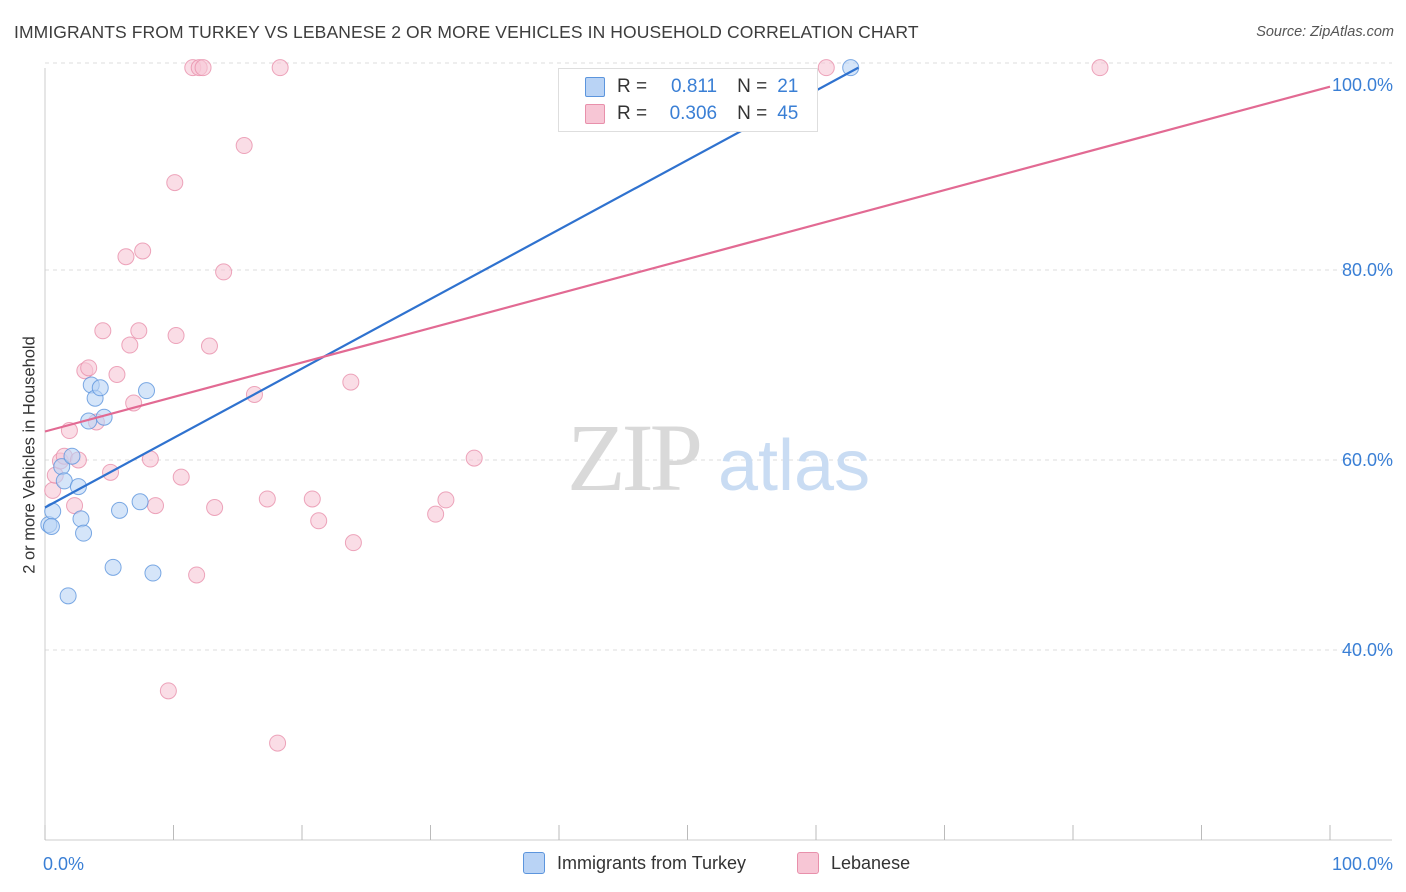 This screenshot has width=1406, height=892. Describe the element at coordinates (534, 863) in the screenshot. I see `series-legend-swatch-turkey` at that location.